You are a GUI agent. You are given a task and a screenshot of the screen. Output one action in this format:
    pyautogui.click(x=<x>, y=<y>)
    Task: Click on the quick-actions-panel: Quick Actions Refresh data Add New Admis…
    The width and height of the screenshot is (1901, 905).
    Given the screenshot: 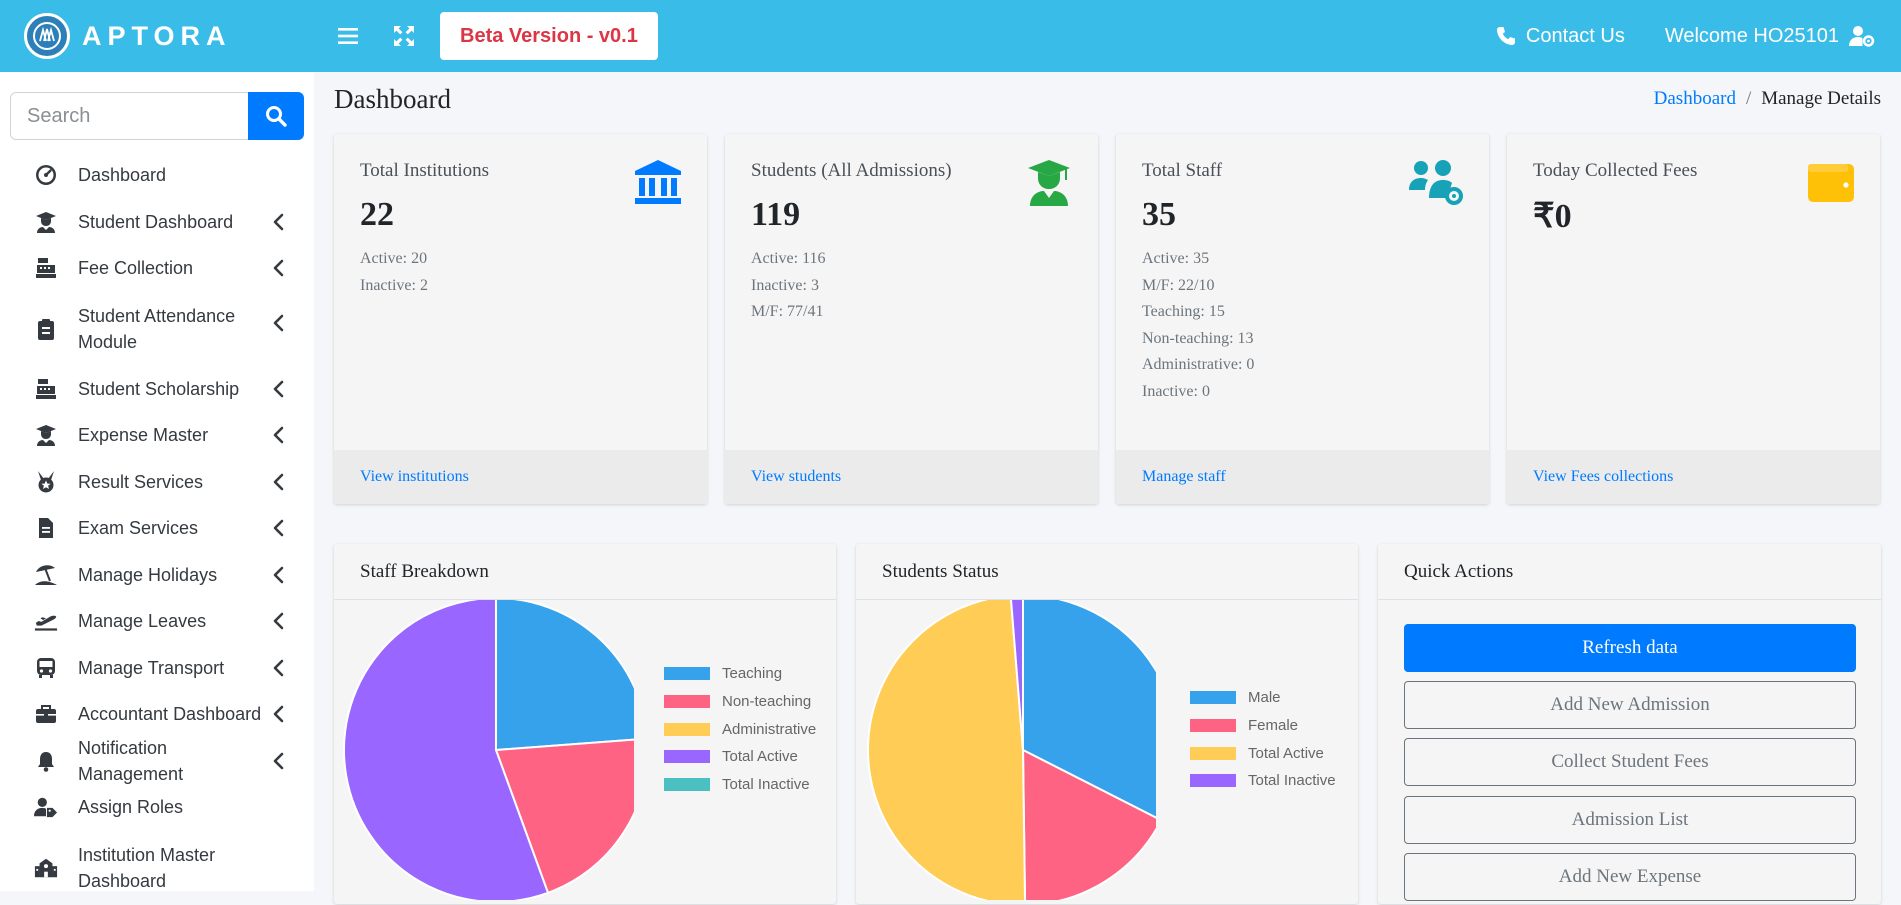 What is the action you would take?
    pyautogui.click(x=1629, y=724)
    